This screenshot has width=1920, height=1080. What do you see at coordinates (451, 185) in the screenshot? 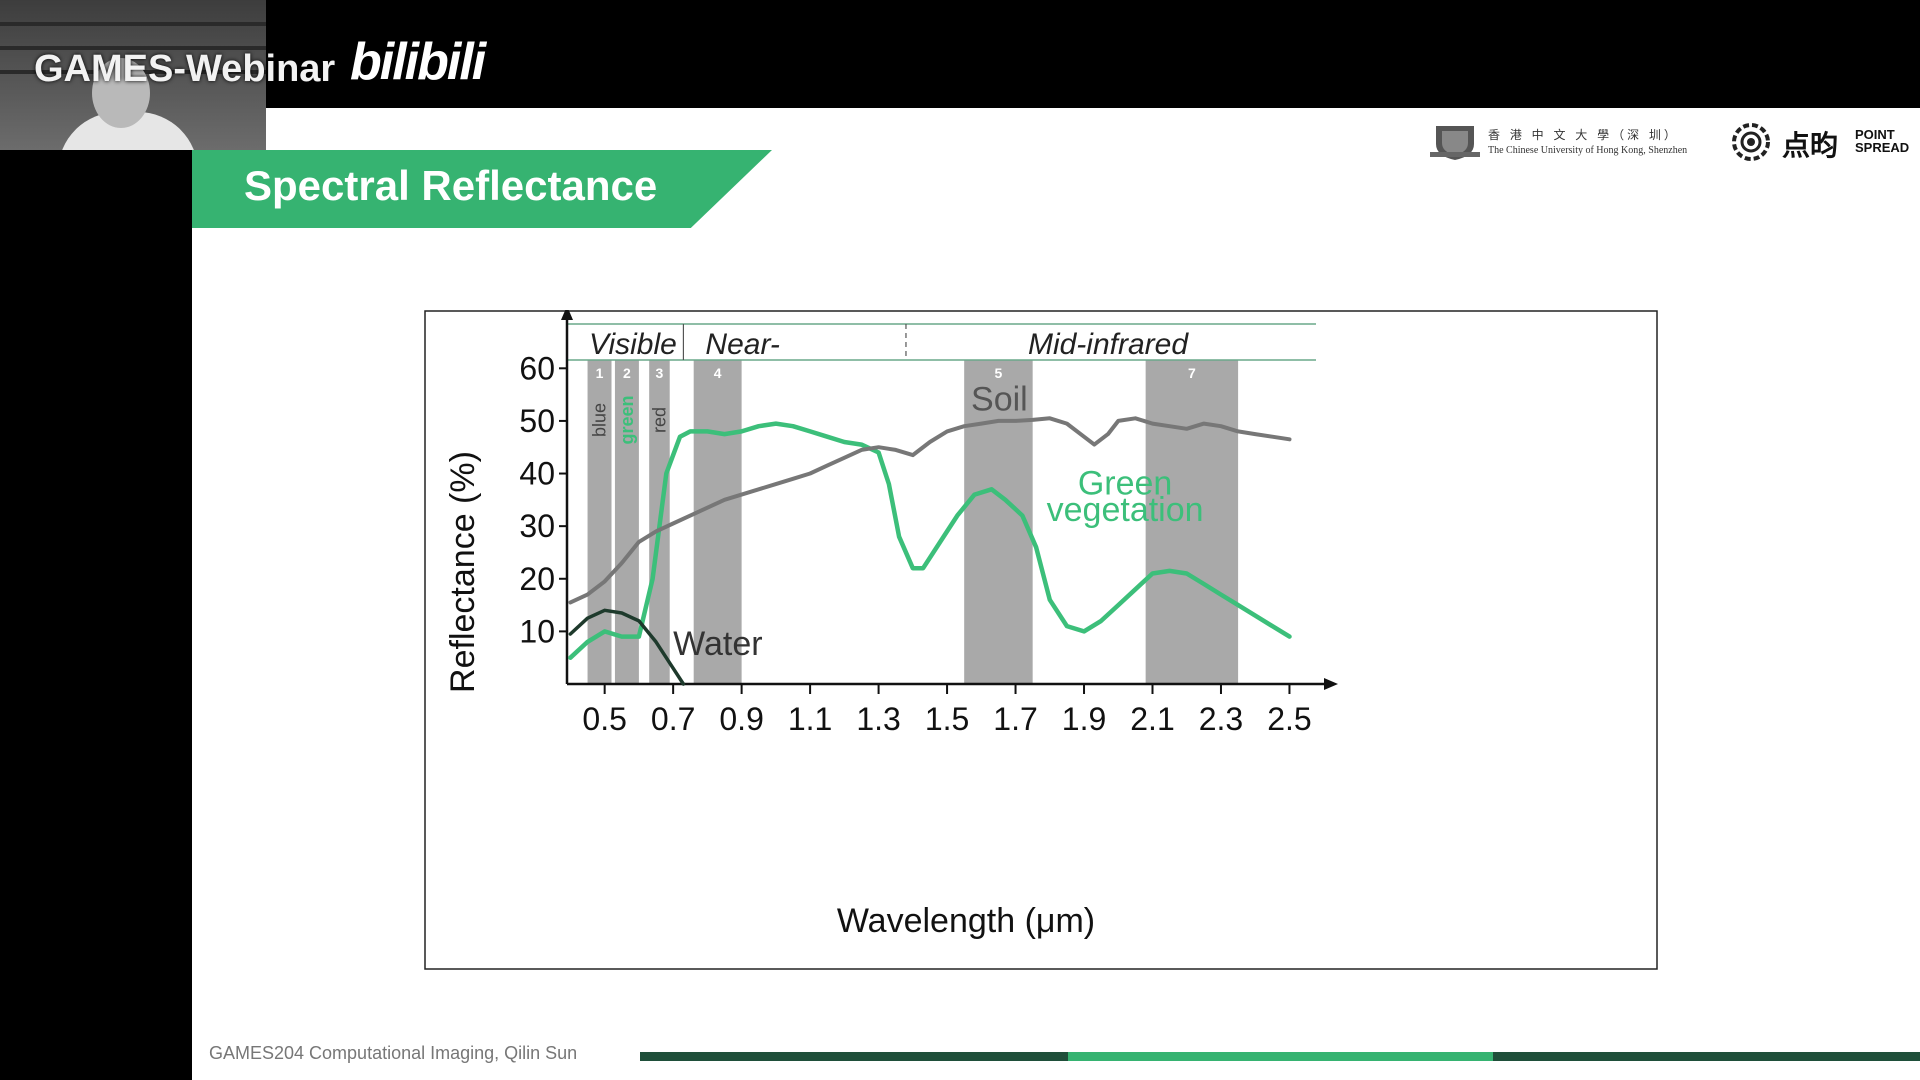
I see `slide-title: Spectral Reflectance` at bounding box center [451, 185].